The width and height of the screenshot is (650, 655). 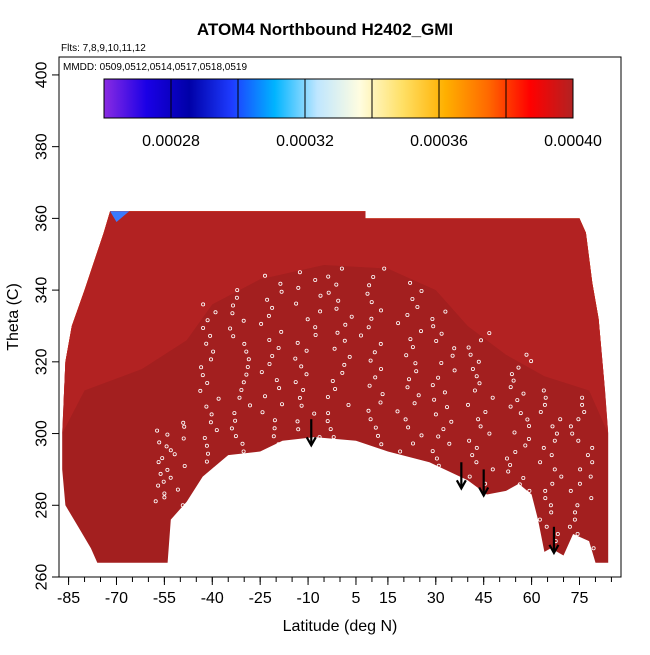 I want to click on y-axis-label: Theta (C), so click(x=13, y=317).